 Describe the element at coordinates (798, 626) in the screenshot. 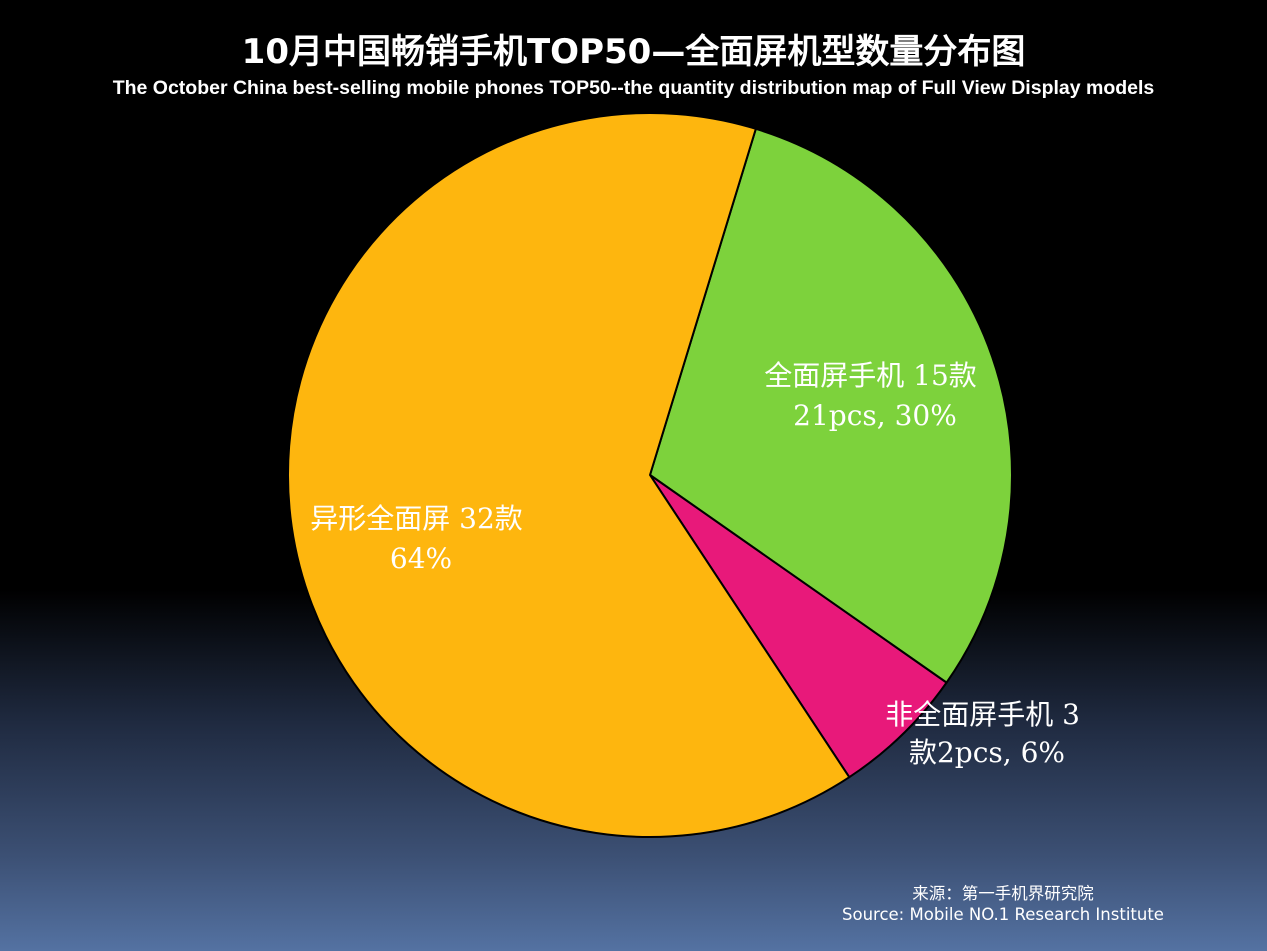

I see `pie-slice-non-full-view` at that location.